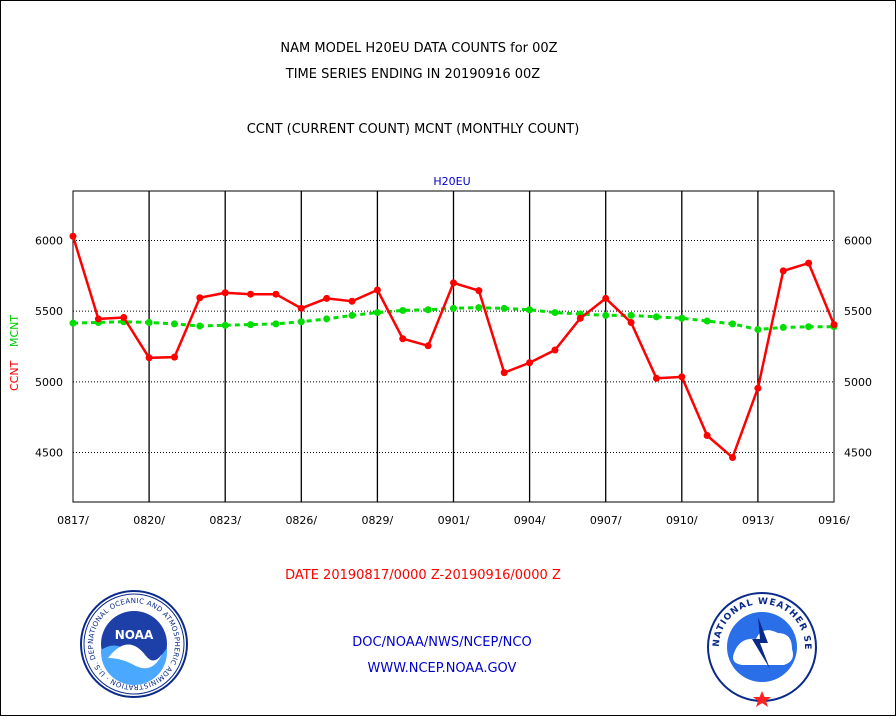 The image size is (896, 719). What do you see at coordinates (14, 331) in the screenshot?
I see `y-axis-label-mcnt: MCNT` at bounding box center [14, 331].